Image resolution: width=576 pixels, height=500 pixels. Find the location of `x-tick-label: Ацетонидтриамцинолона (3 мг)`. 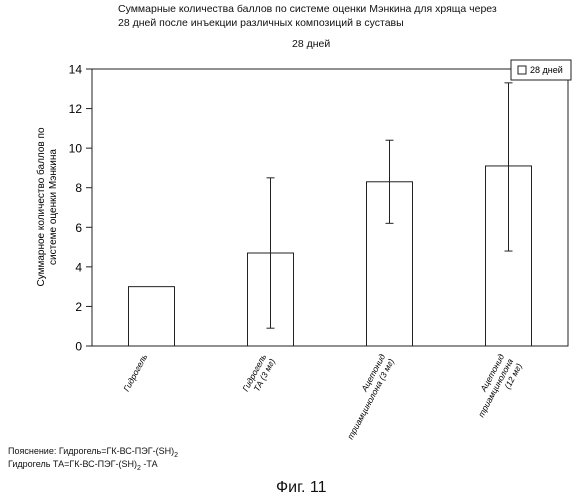

x-tick-label: Ацетонидтриамцинолона (3 мг) is located at coordinates (366, 396).